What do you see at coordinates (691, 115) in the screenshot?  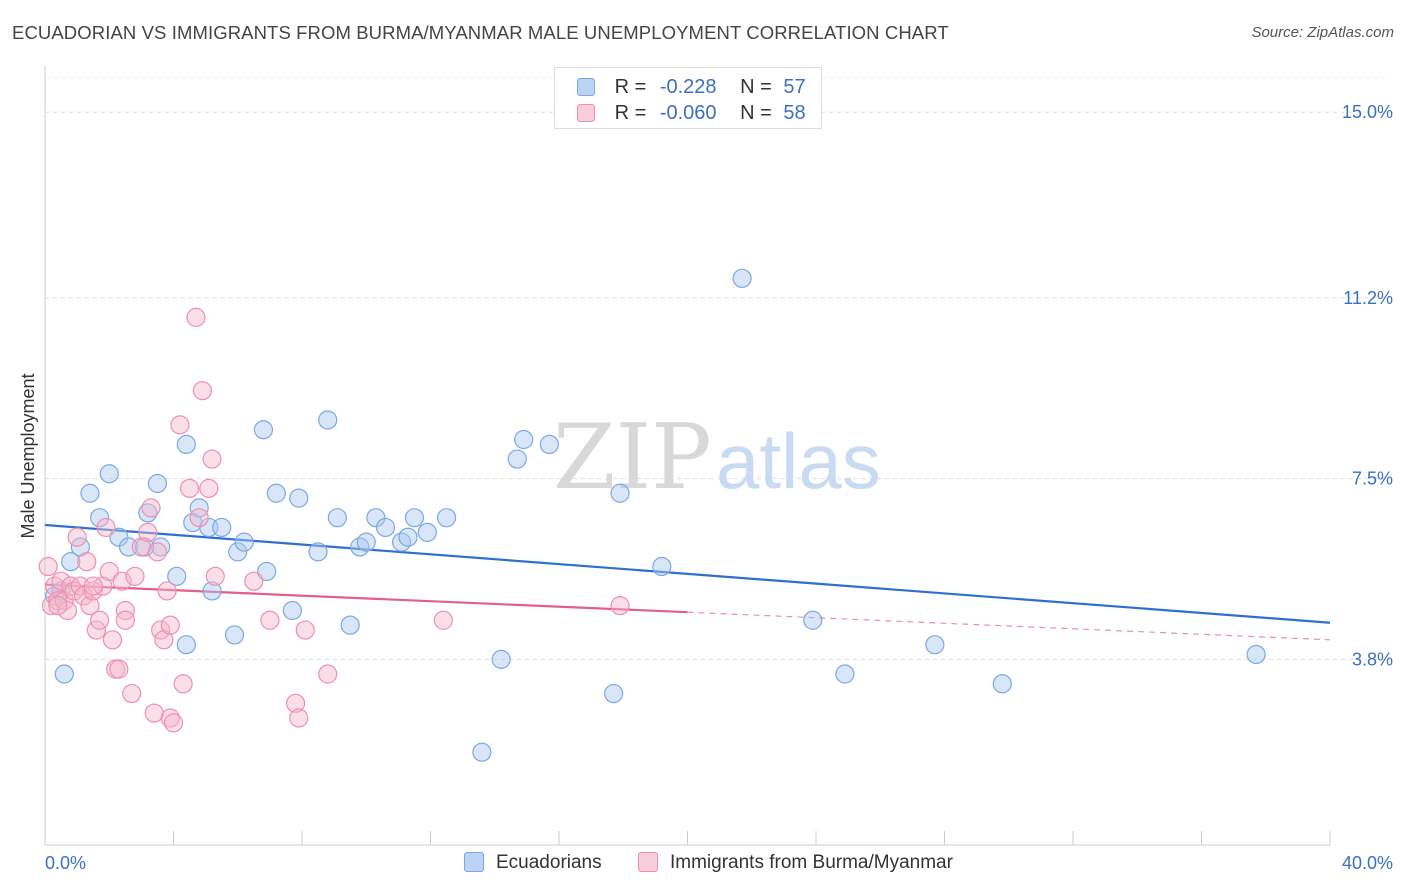 I see `legend-row-burma: R = -0.060 N = 58` at bounding box center [691, 115].